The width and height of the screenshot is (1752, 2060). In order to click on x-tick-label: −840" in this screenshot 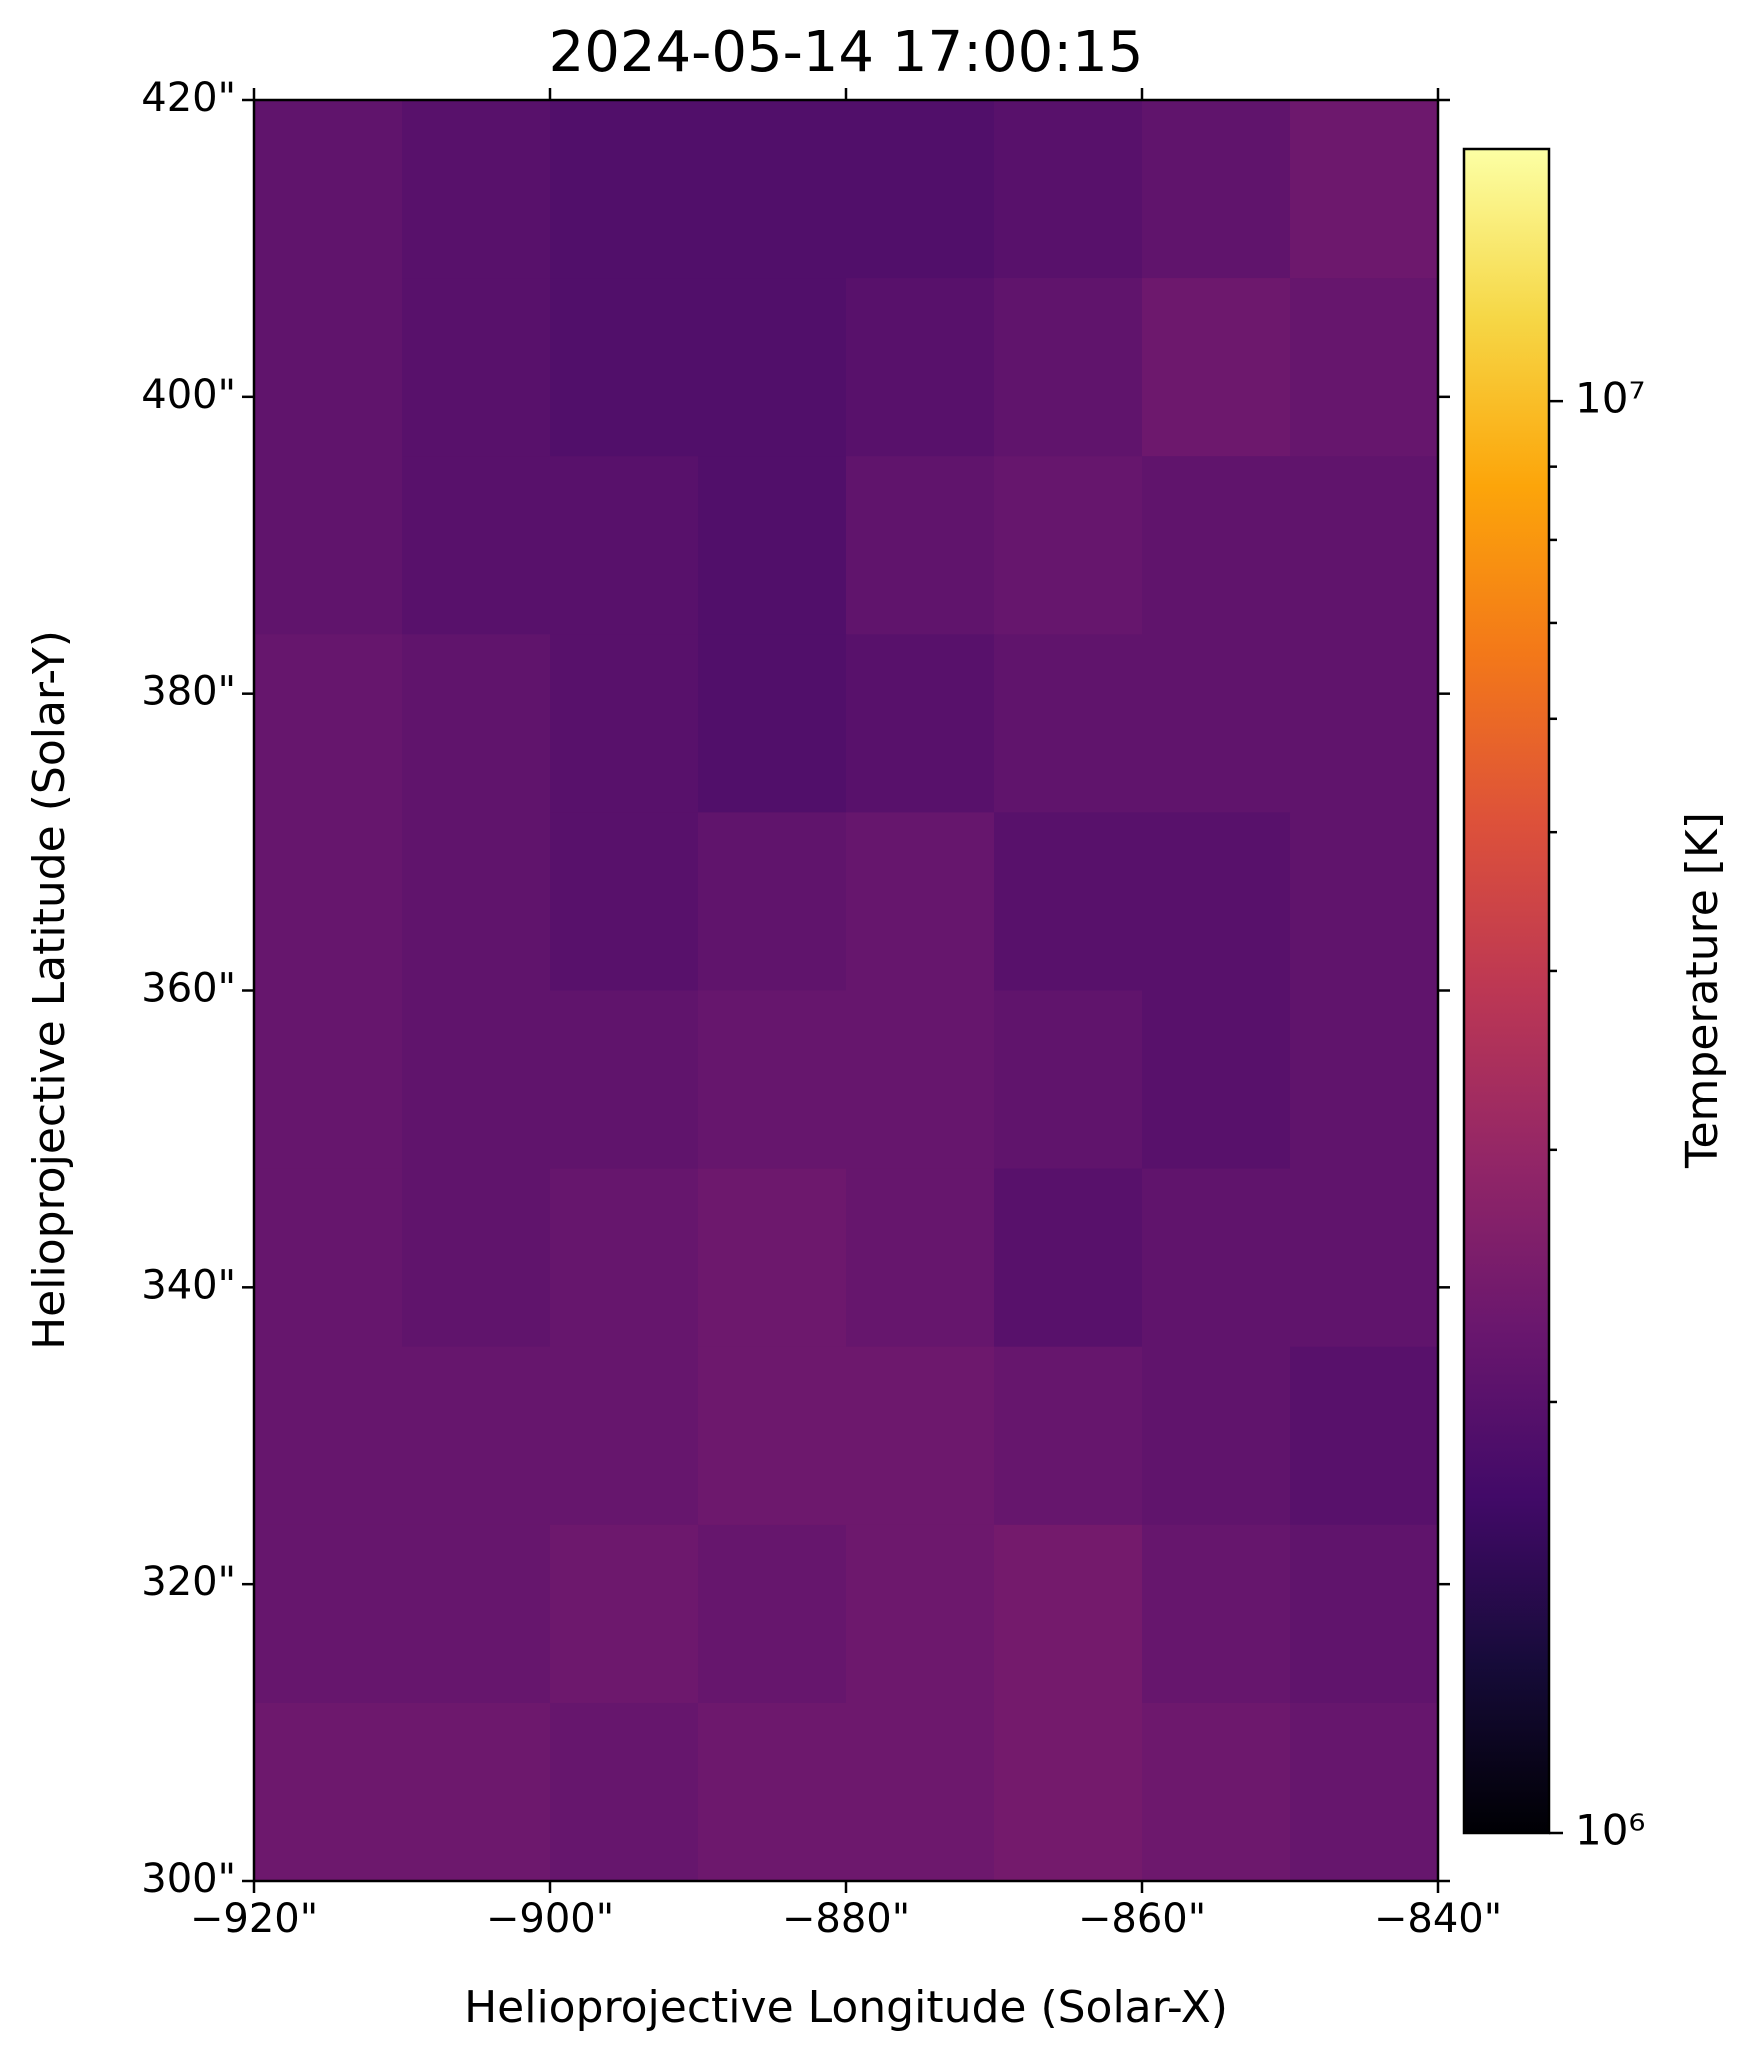, I will do `click(1438, 1919)`.